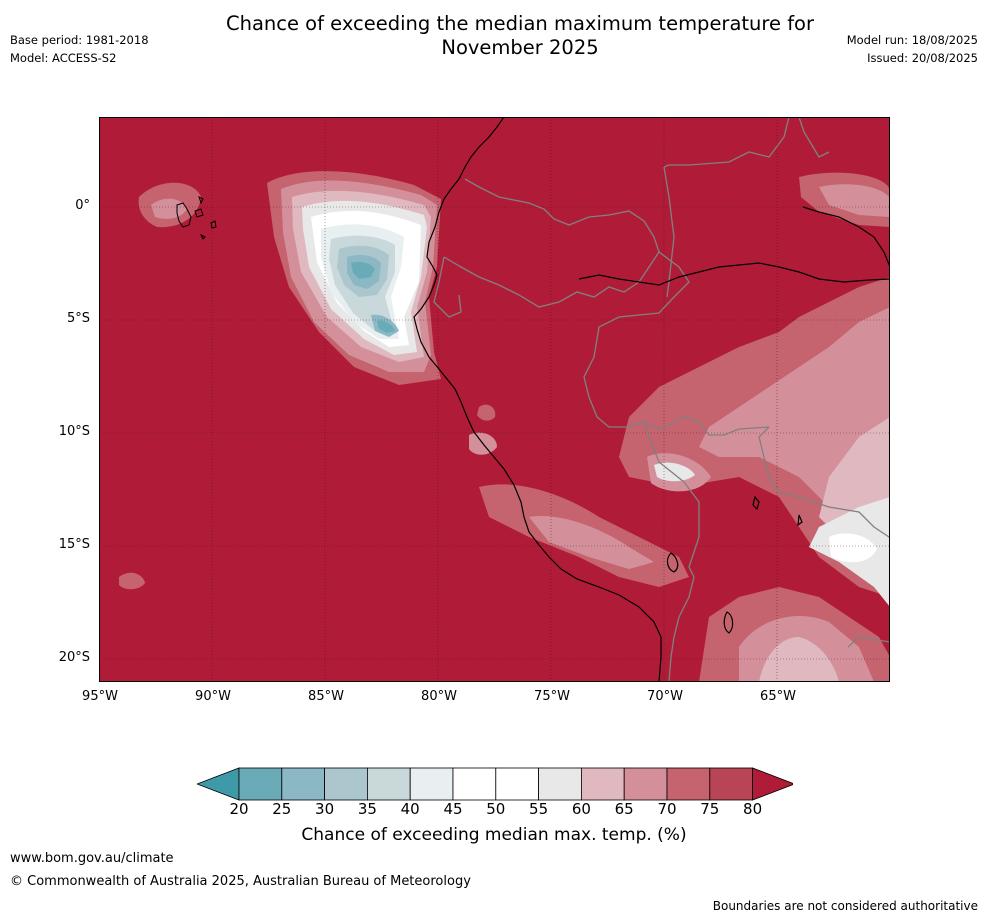 This screenshot has height=919, width=988. Describe the element at coordinates (282, 809) in the screenshot. I see `colorbar-tick-label: 25` at that location.